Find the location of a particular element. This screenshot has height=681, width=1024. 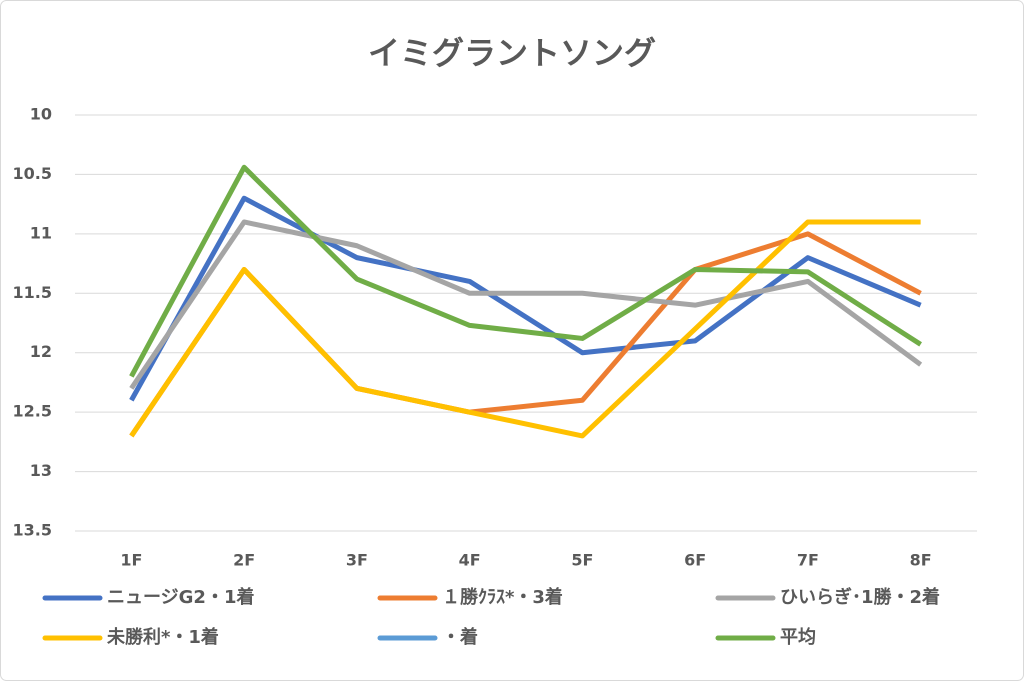

x-tick-label: 6F is located at coordinates (695, 560).